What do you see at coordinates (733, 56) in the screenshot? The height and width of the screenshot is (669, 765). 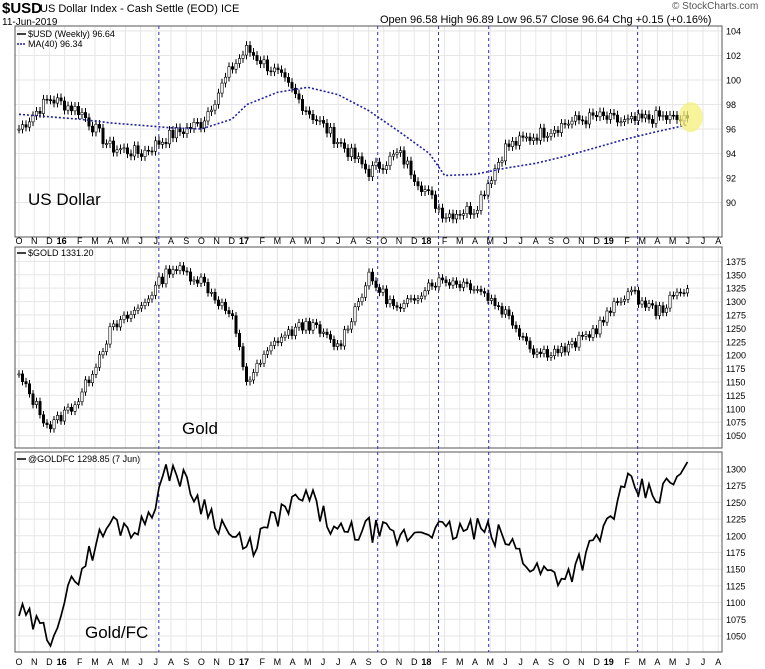 I see `y-tick-label: 102` at bounding box center [733, 56].